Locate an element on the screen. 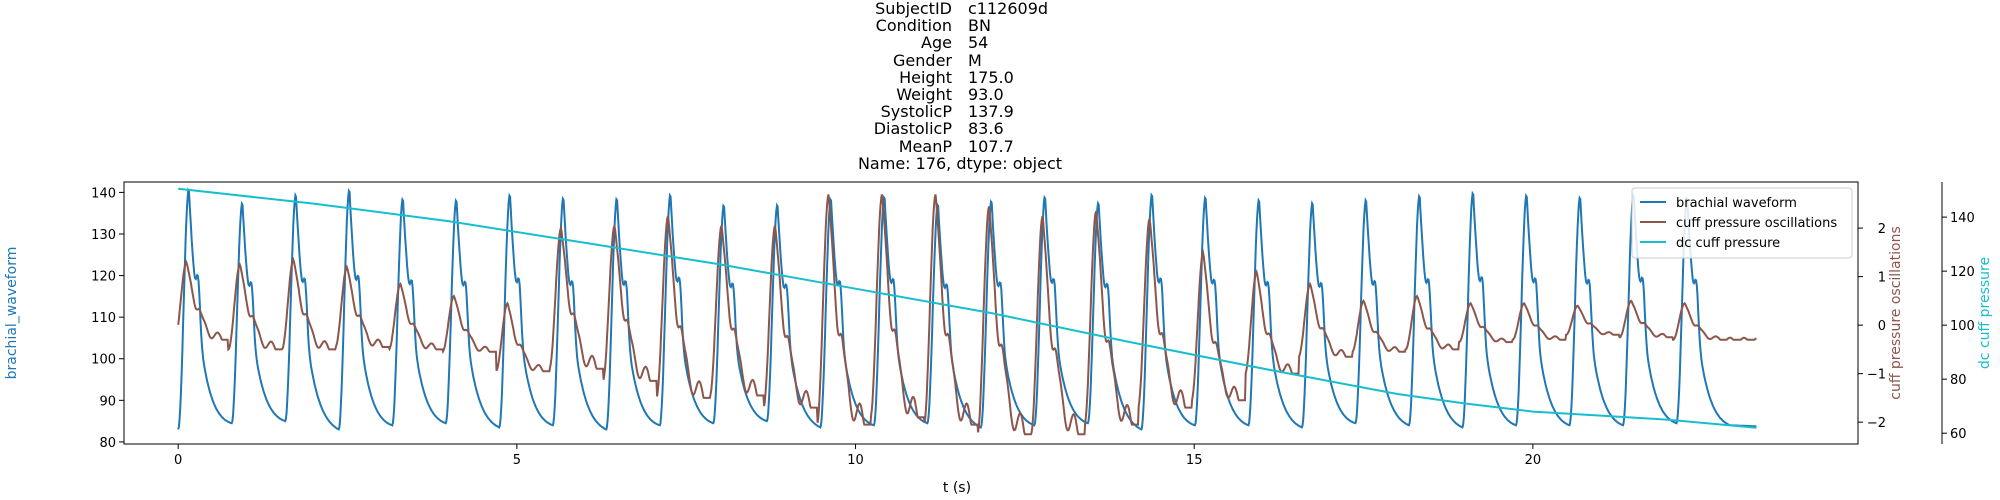  title-row: SubjectID c112609d is located at coordinates (960, 8).